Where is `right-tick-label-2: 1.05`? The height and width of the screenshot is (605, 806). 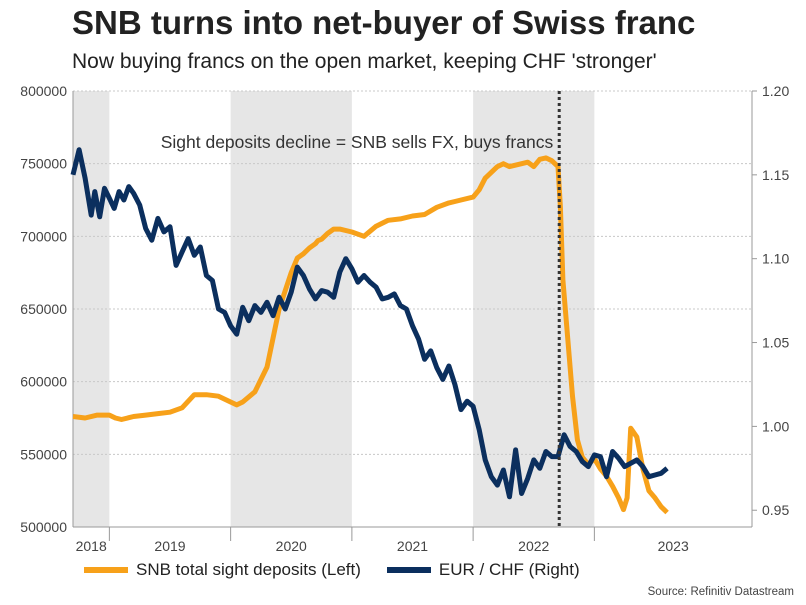
right-tick-label-2: 1.05 is located at coordinates (775, 343).